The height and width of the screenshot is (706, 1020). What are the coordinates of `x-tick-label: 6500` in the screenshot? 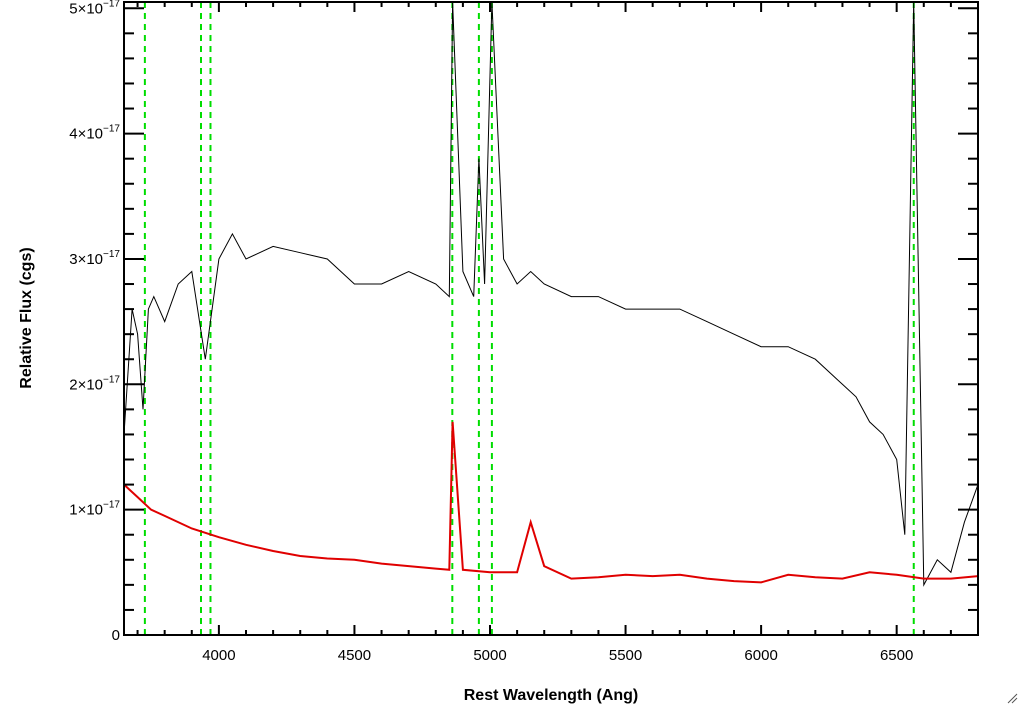 It's located at (896, 655).